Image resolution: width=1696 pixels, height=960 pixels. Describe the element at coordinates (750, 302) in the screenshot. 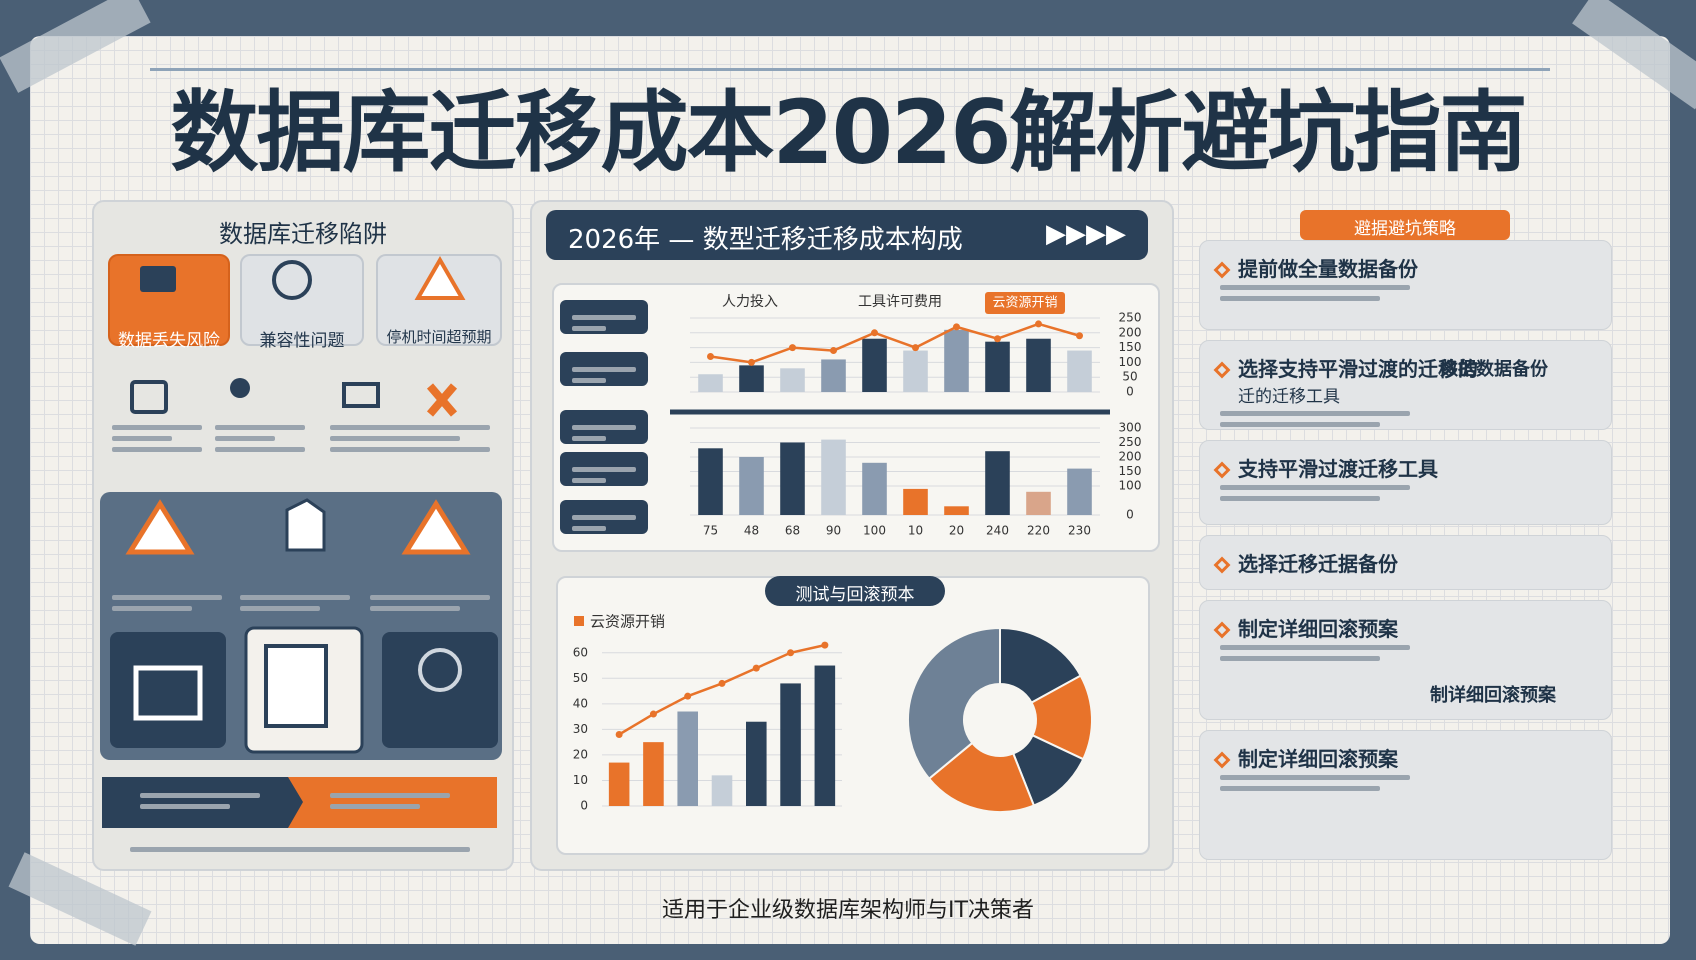

I see `series-label: 人力投入` at that location.